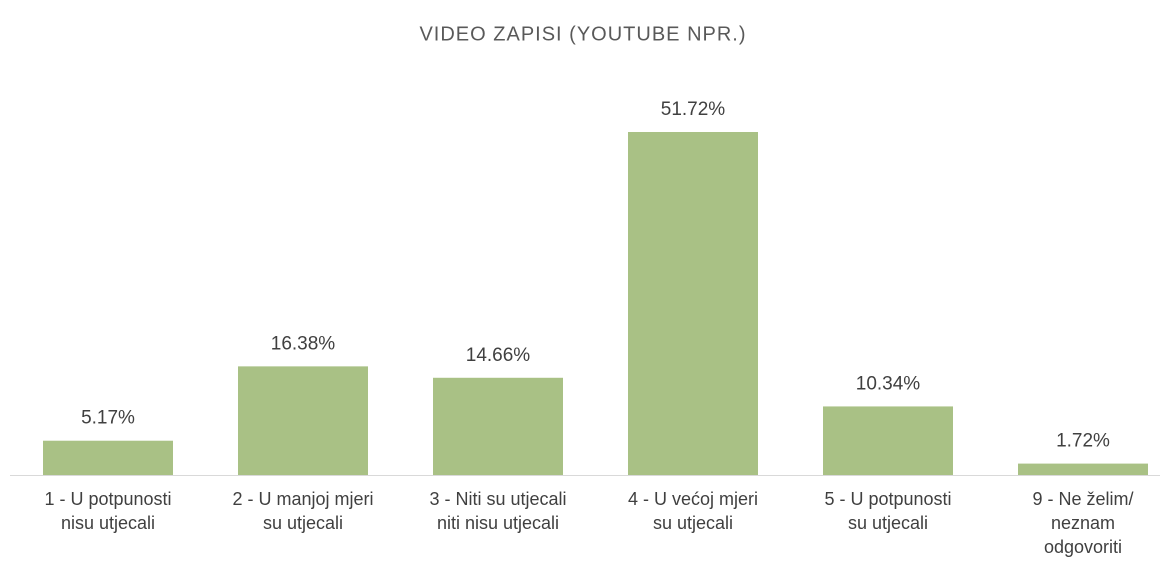 This screenshot has height=570, width=1166. I want to click on x-tick-label: 3 - Niti su utjecali niti nisu utjecali, so click(498, 511).